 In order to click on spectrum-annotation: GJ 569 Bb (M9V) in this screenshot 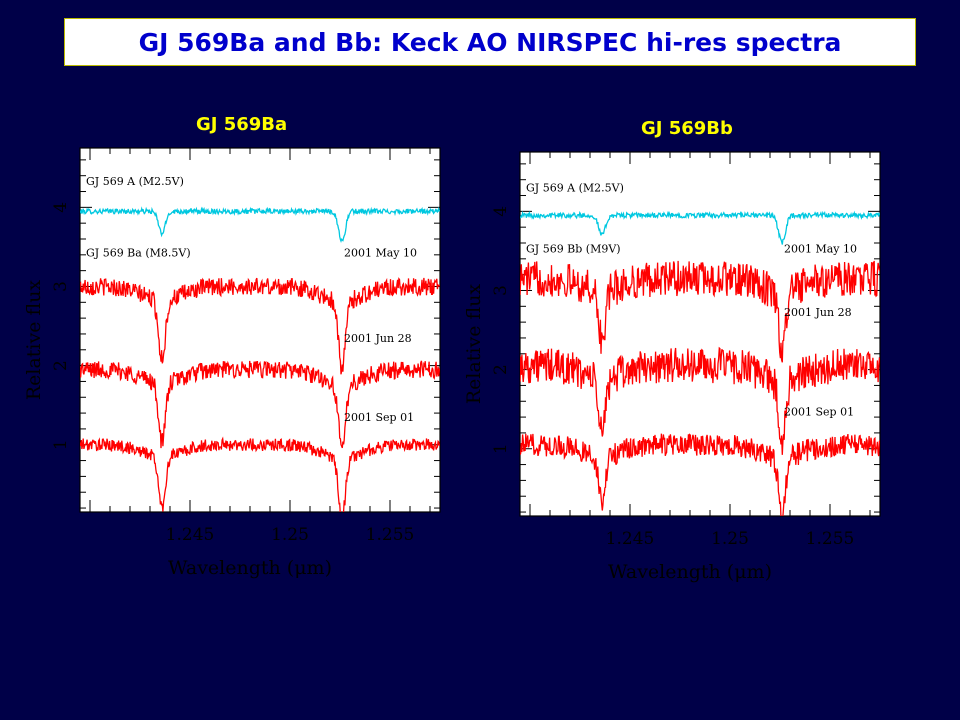, I will do `click(573, 248)`.